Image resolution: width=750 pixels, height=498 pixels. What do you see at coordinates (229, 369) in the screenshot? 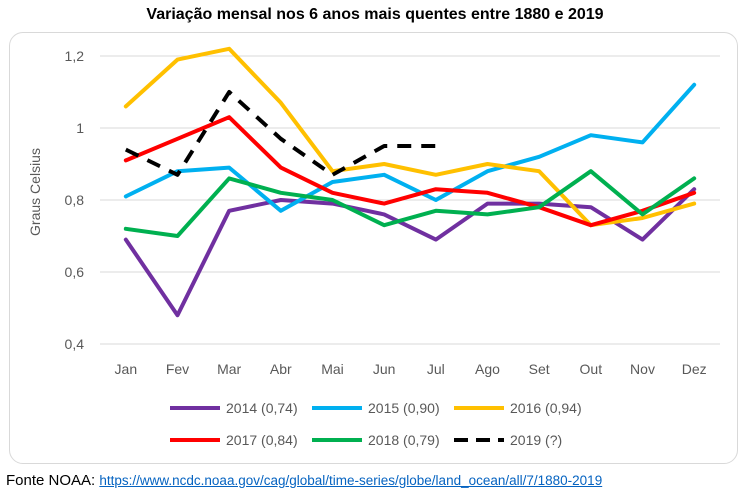
I see `x-tick-label: Mar` at bounding box center [229, 369].